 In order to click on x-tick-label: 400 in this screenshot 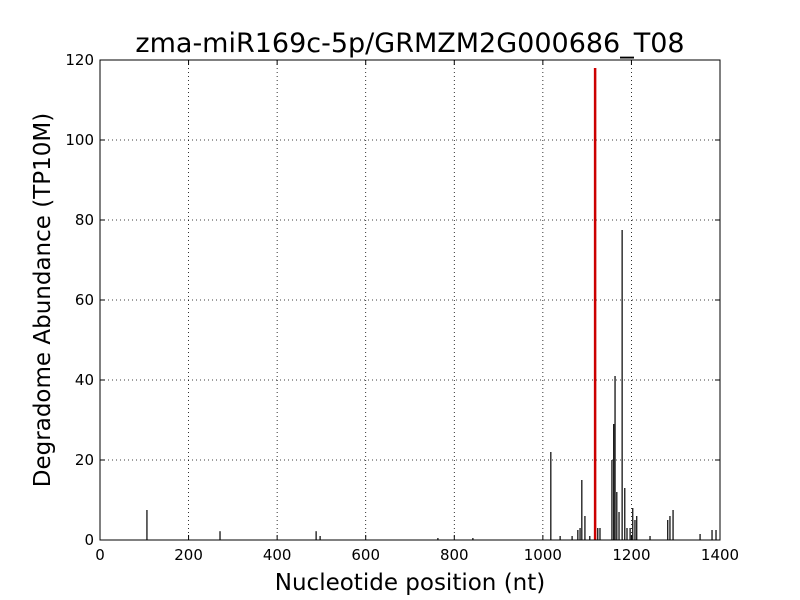, I will do `click(277, 555)`.